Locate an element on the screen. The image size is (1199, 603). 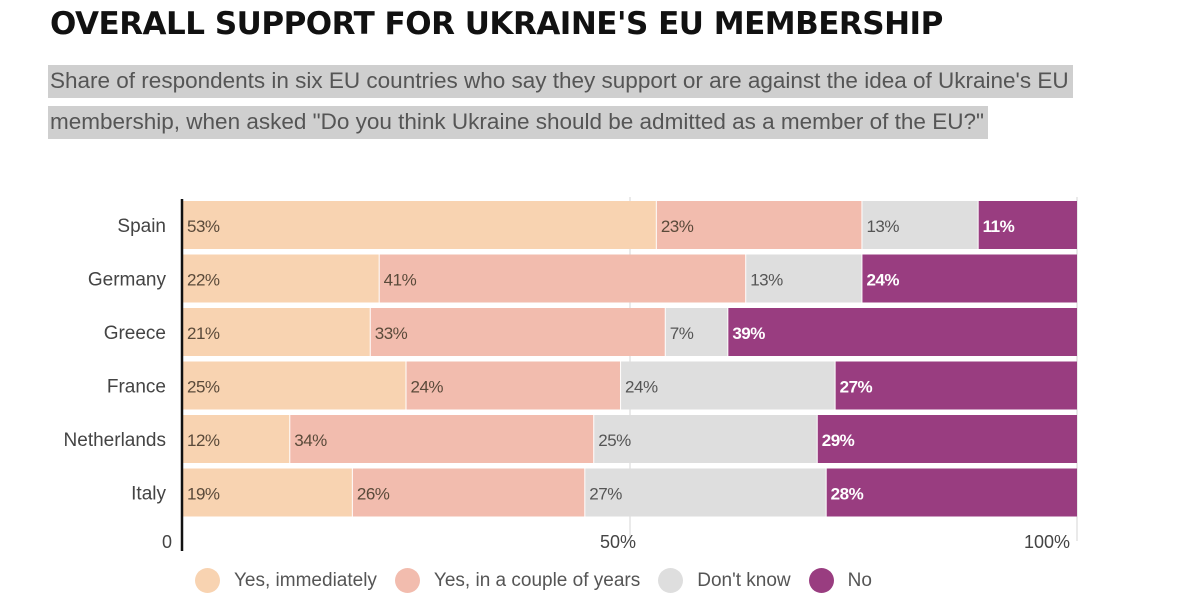
data-label: 23% is located at coordinates (677, 226).